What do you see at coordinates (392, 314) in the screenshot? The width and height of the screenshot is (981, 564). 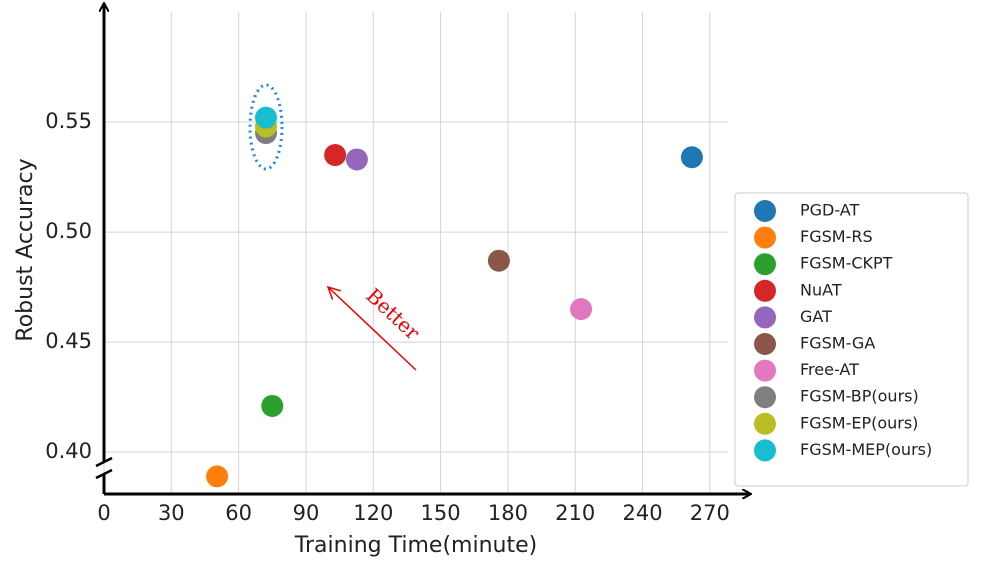 I see `annotation: Better` at bounding box center [392, 314].